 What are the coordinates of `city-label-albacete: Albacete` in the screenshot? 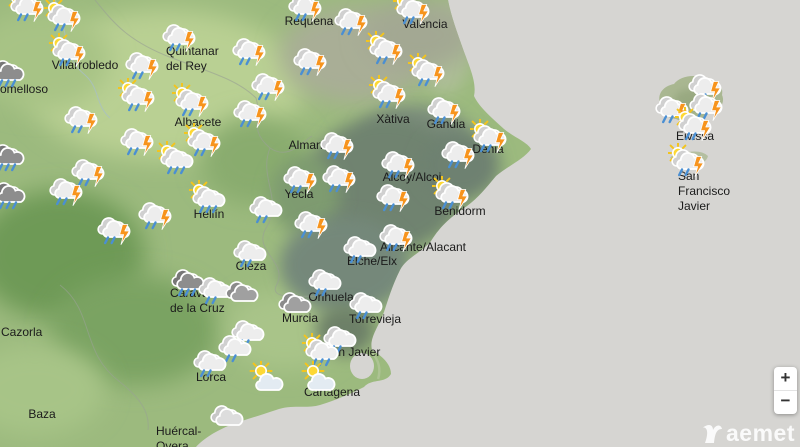 It's located at (198, 122).